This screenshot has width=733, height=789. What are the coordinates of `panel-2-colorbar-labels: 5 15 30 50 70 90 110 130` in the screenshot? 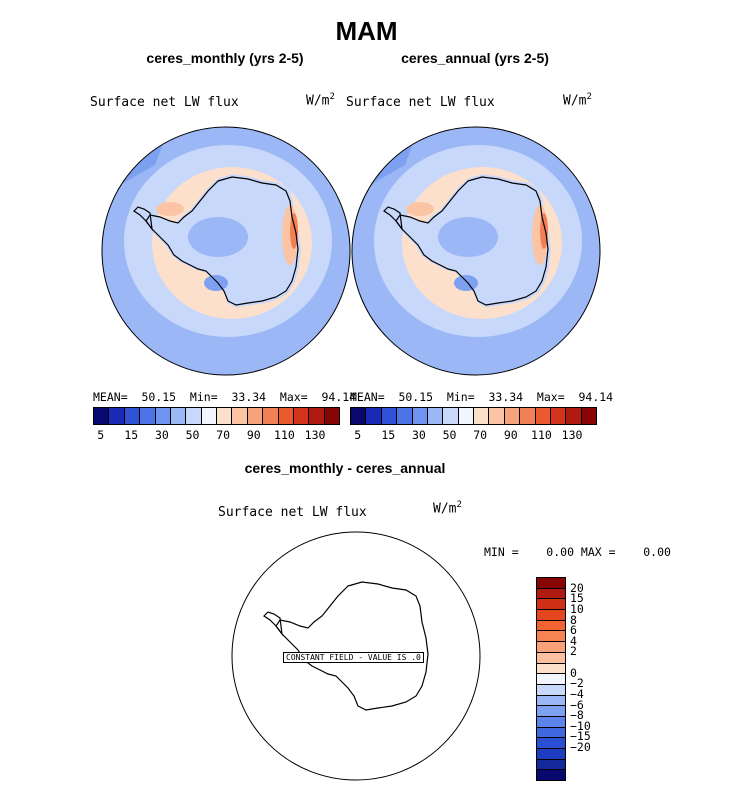 It's located at (472, 435).